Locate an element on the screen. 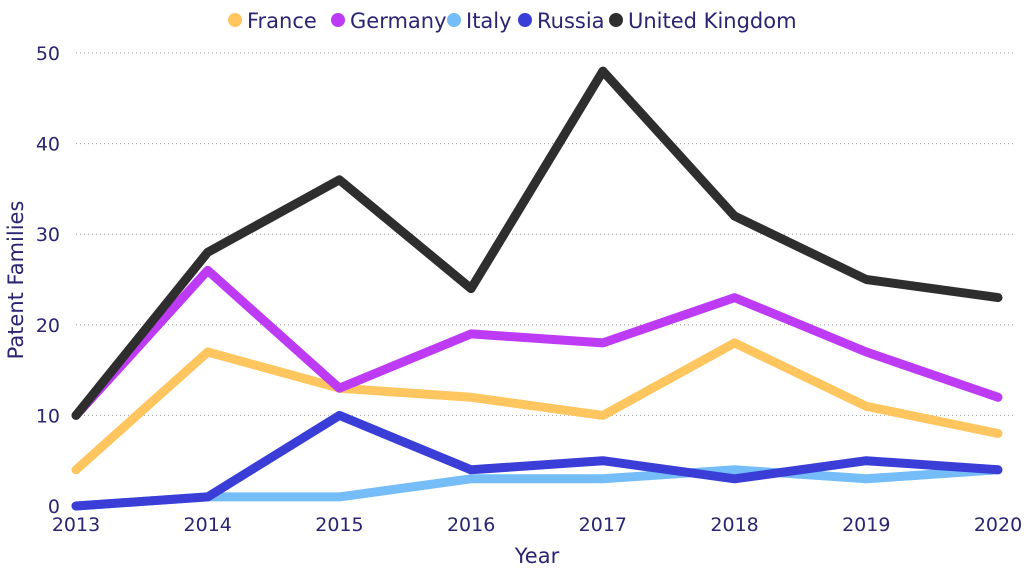 This screenshot has width=1024, height=574. x-tick-label: 2016 is located at coordinates (471, 525).